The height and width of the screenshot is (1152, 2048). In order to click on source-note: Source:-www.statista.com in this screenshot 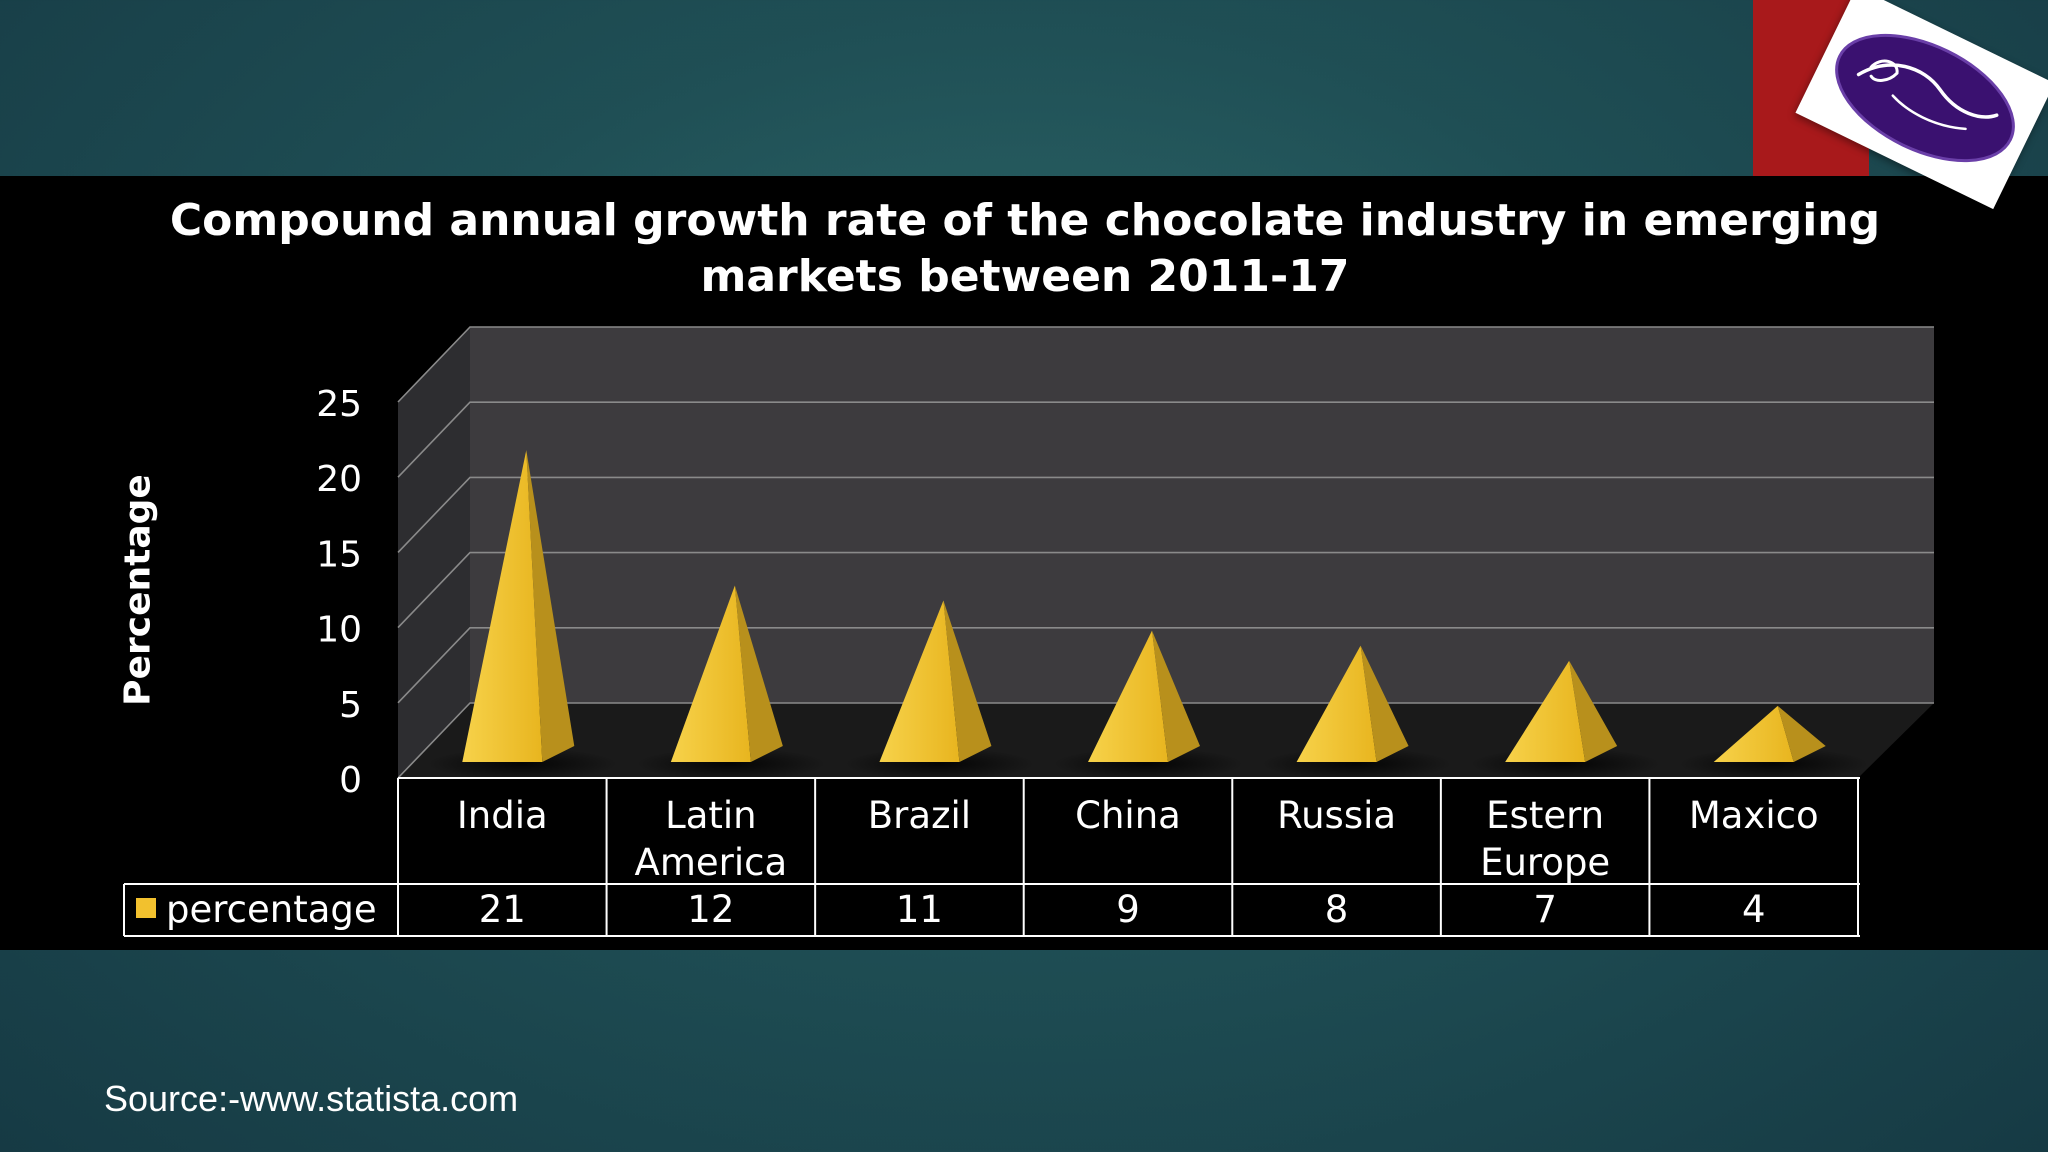, I will do `click(311, 1098)`.